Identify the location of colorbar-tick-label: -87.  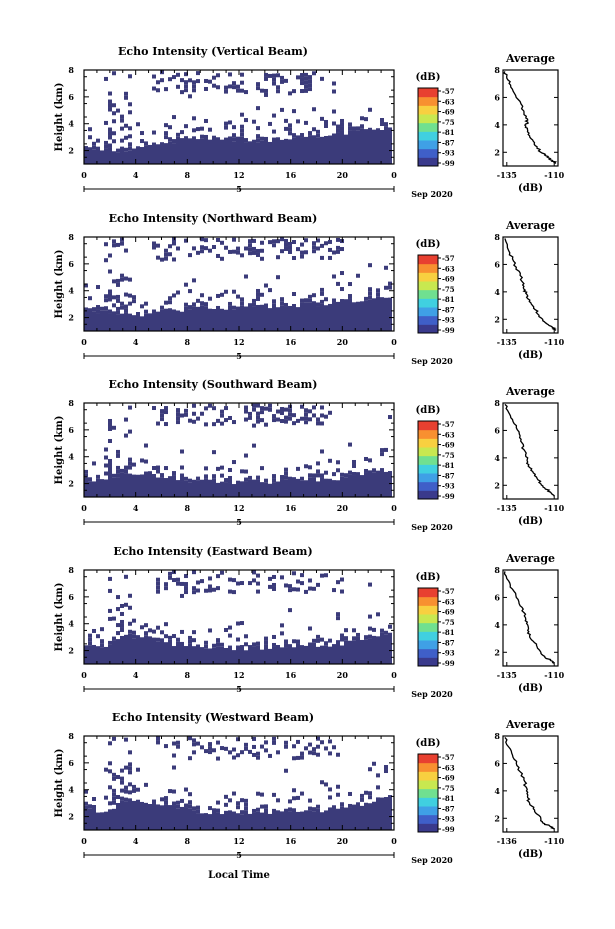
(448, 142).